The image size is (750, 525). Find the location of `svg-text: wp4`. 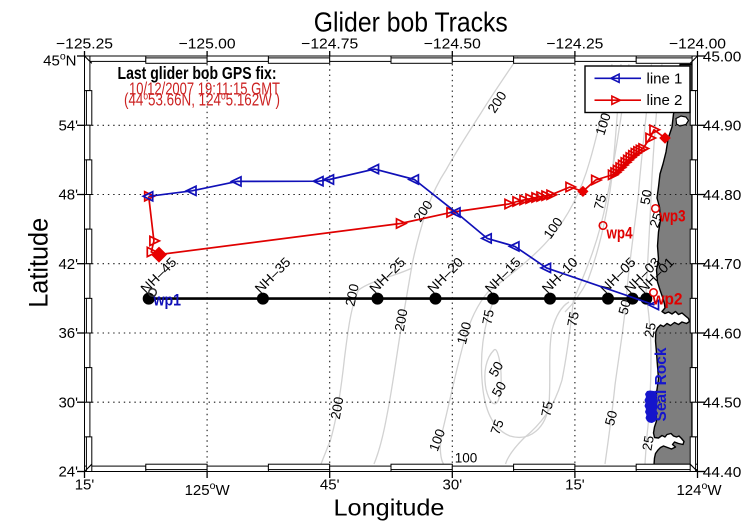

svg-text: wp4 is located at coordinates (619, 233).